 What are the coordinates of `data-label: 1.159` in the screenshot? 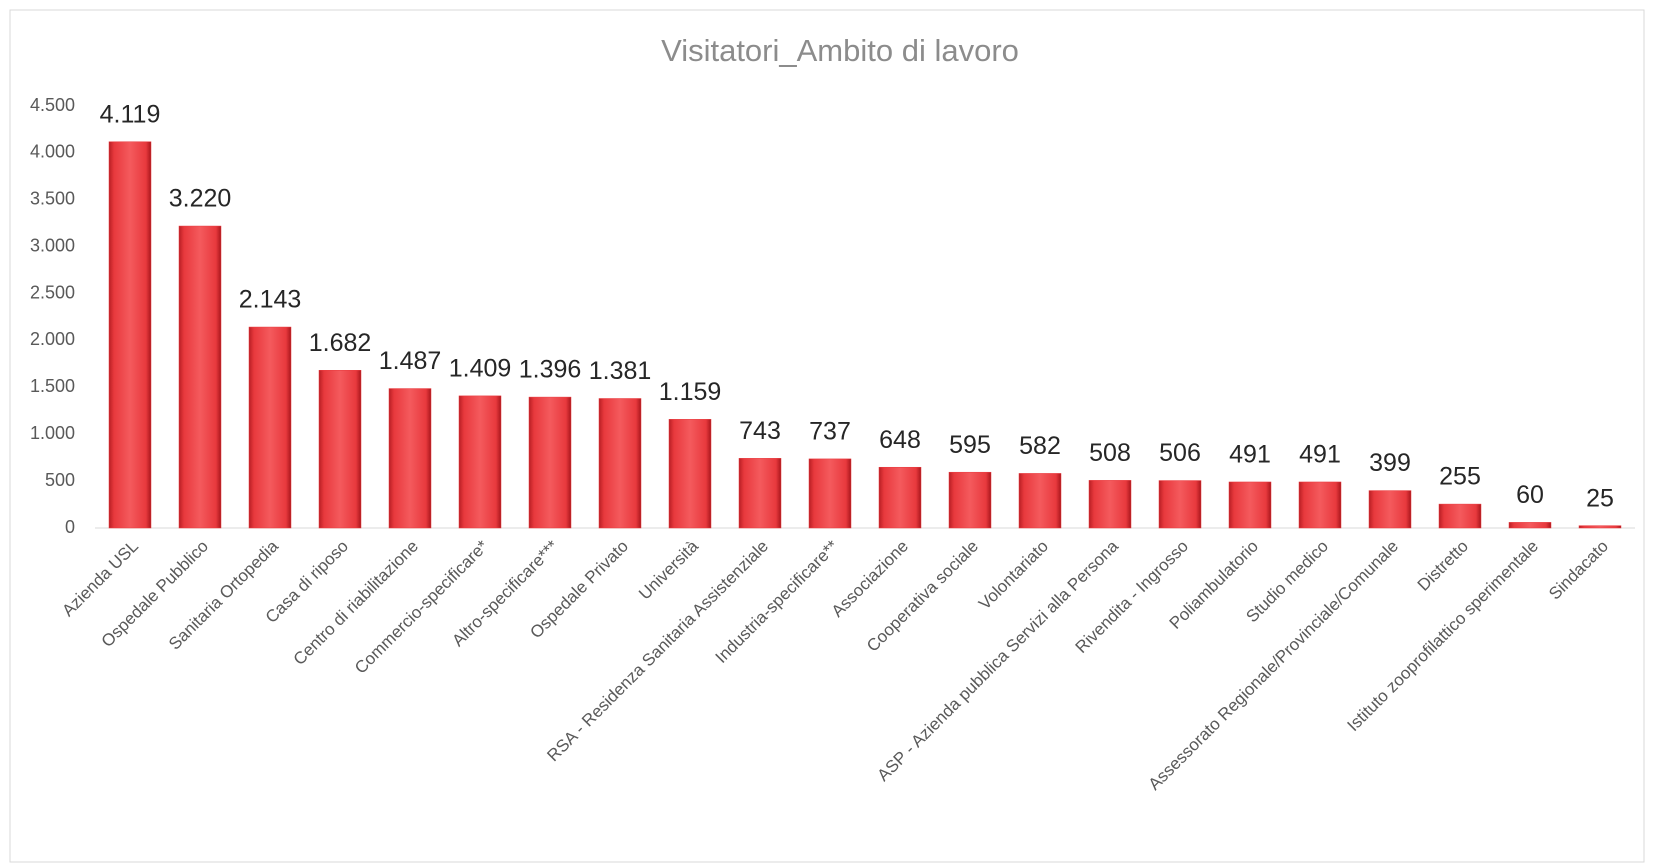 It's located at (690, 392).